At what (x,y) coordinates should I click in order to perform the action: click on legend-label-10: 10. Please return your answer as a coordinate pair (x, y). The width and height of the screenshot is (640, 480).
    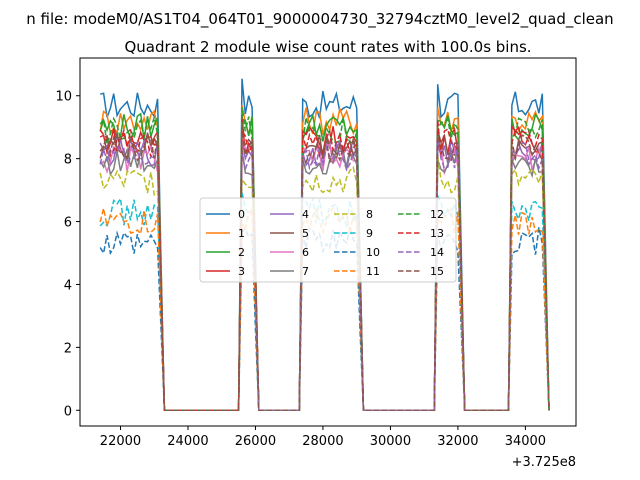
    Looking at the image, I should click on (373, 252).